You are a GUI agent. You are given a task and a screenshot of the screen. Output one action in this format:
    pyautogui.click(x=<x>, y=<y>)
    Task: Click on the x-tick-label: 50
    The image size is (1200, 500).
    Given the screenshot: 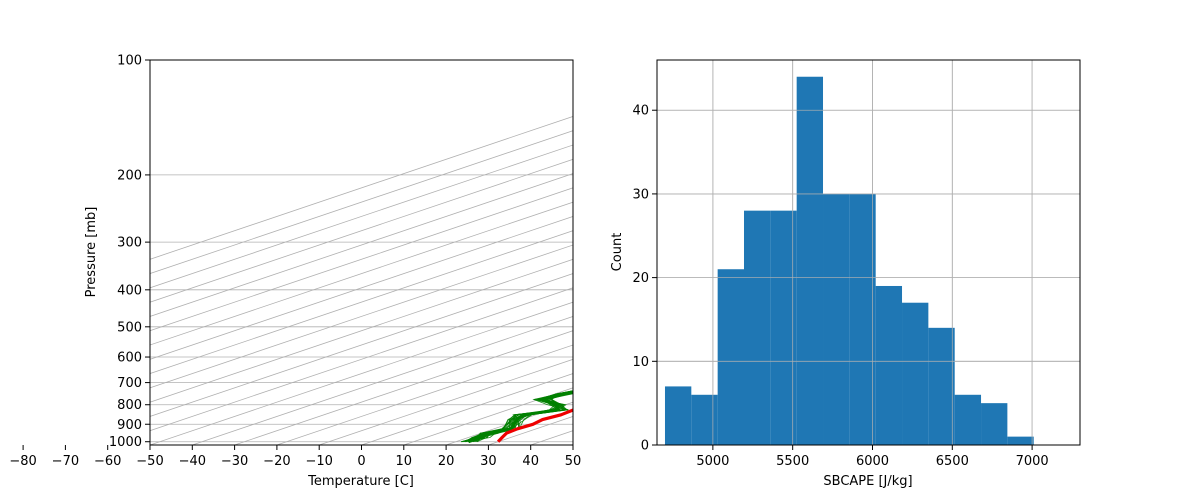 What is the action you would take?
    pyautogui.click(x=573, y=461)
    